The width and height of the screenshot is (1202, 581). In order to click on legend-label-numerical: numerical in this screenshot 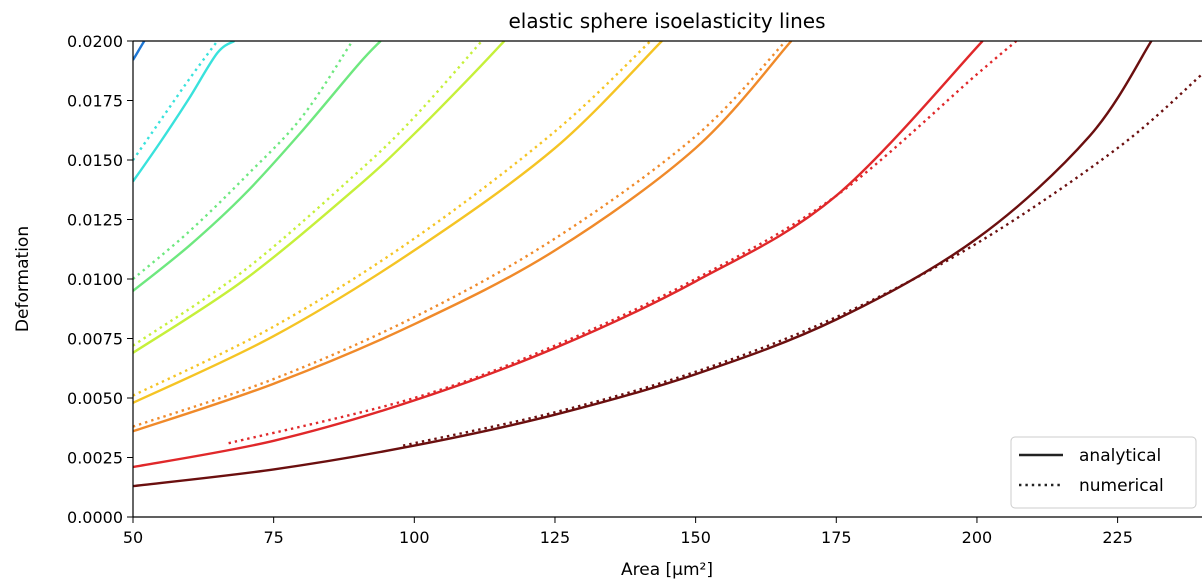, I will do `click(1121, 486)`.